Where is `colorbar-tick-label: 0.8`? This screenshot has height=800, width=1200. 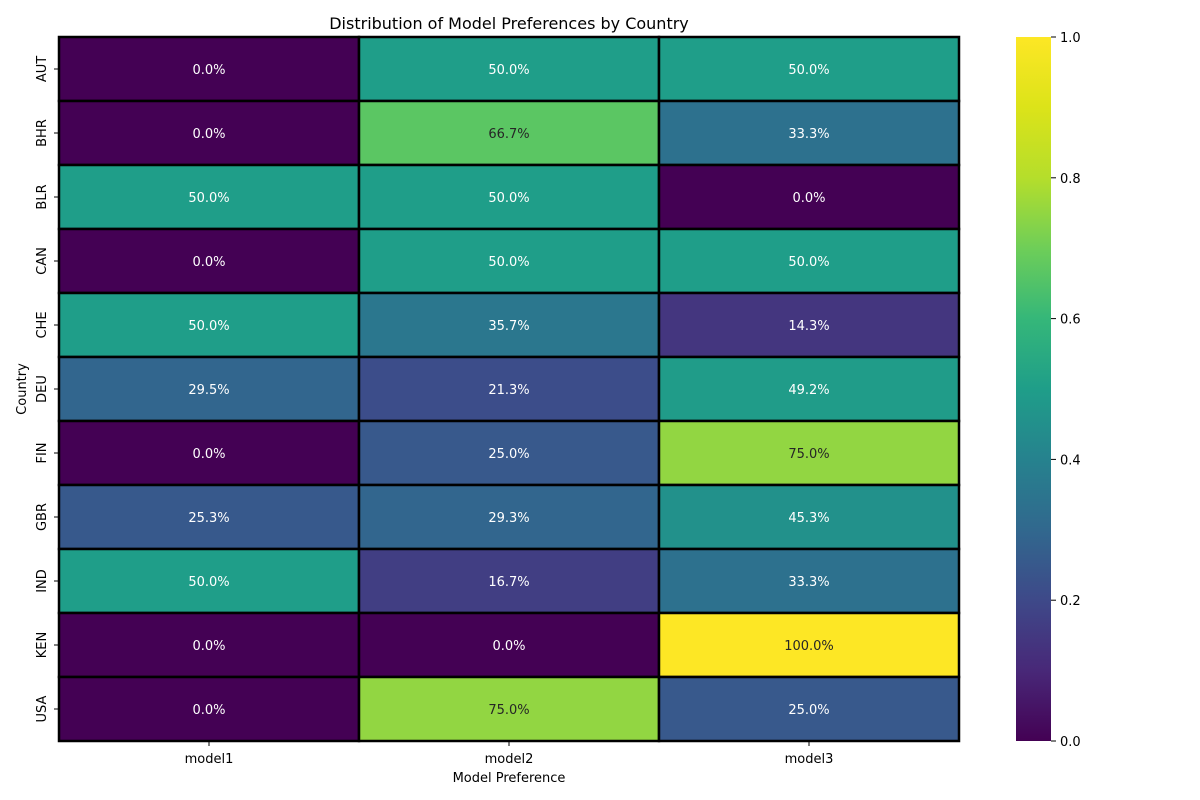 colorbar-tick-label: 0.8 is located at coordinates (1070, 179).